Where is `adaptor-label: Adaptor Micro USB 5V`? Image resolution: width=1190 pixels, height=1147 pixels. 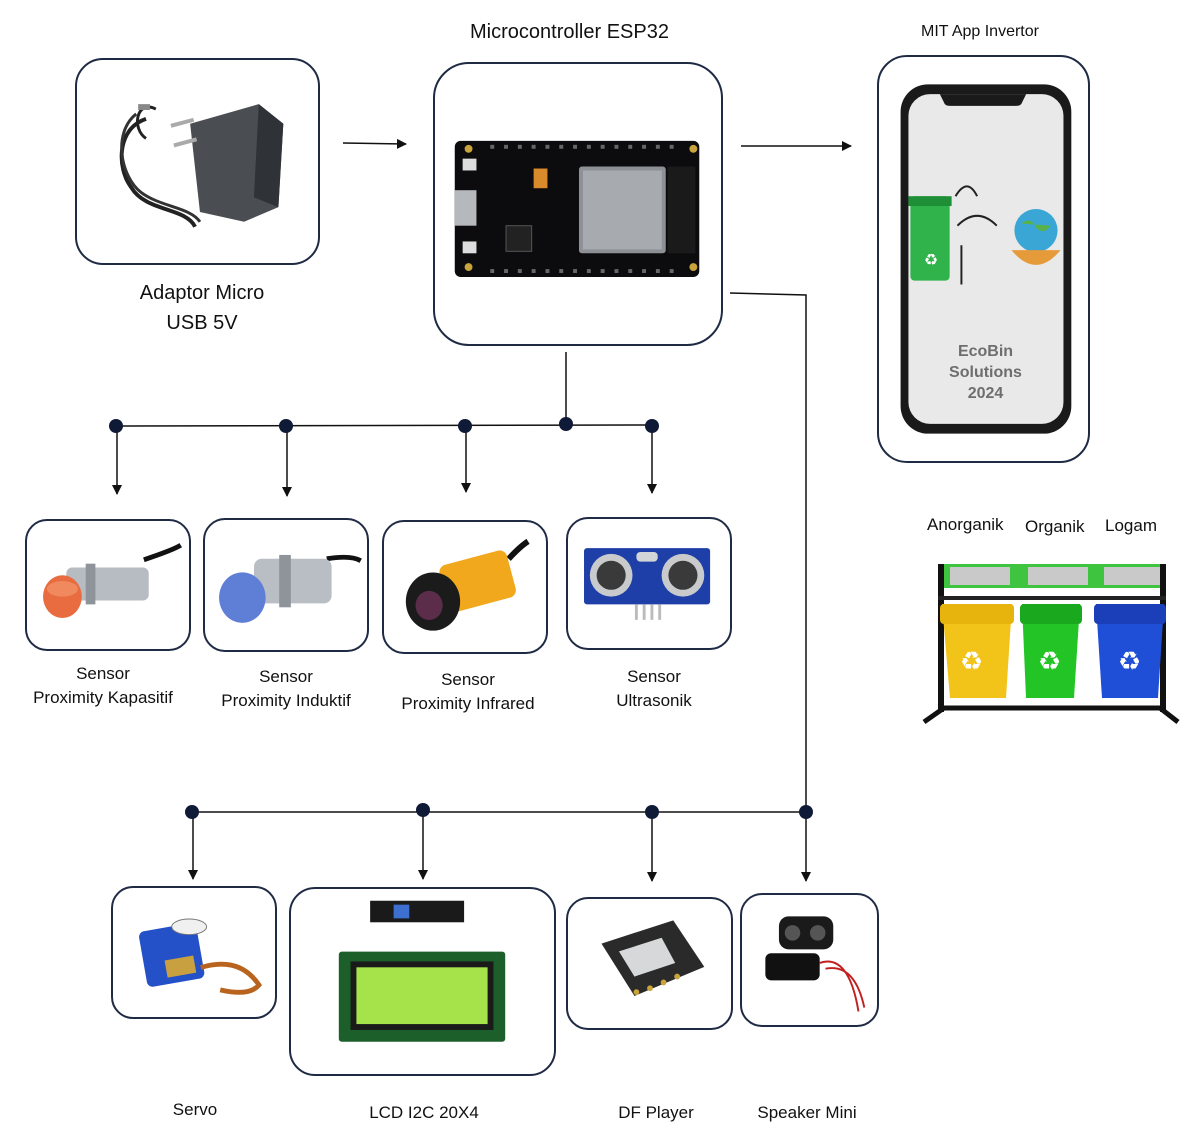
adaptor-label: Adaptor Micro USB 5V is located at coordinates (202, 308).